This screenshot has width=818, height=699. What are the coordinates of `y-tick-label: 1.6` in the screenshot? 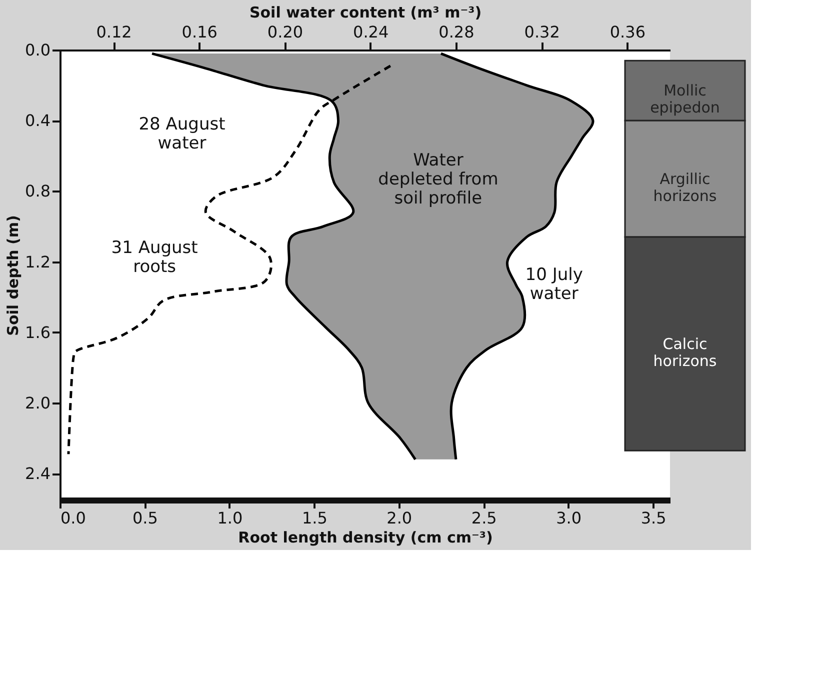 It's located at (37, 332).